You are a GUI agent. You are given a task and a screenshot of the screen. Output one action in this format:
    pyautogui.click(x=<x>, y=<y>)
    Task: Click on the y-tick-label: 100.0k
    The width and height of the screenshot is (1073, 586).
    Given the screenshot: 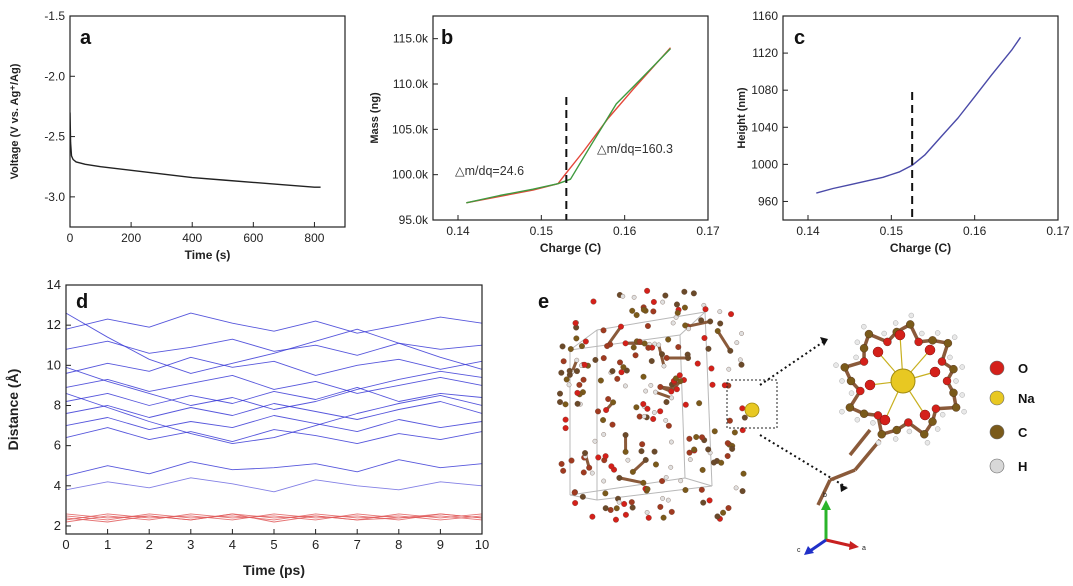 What is the action you would take?
    pyautogui.click(x=410, y=175)
    